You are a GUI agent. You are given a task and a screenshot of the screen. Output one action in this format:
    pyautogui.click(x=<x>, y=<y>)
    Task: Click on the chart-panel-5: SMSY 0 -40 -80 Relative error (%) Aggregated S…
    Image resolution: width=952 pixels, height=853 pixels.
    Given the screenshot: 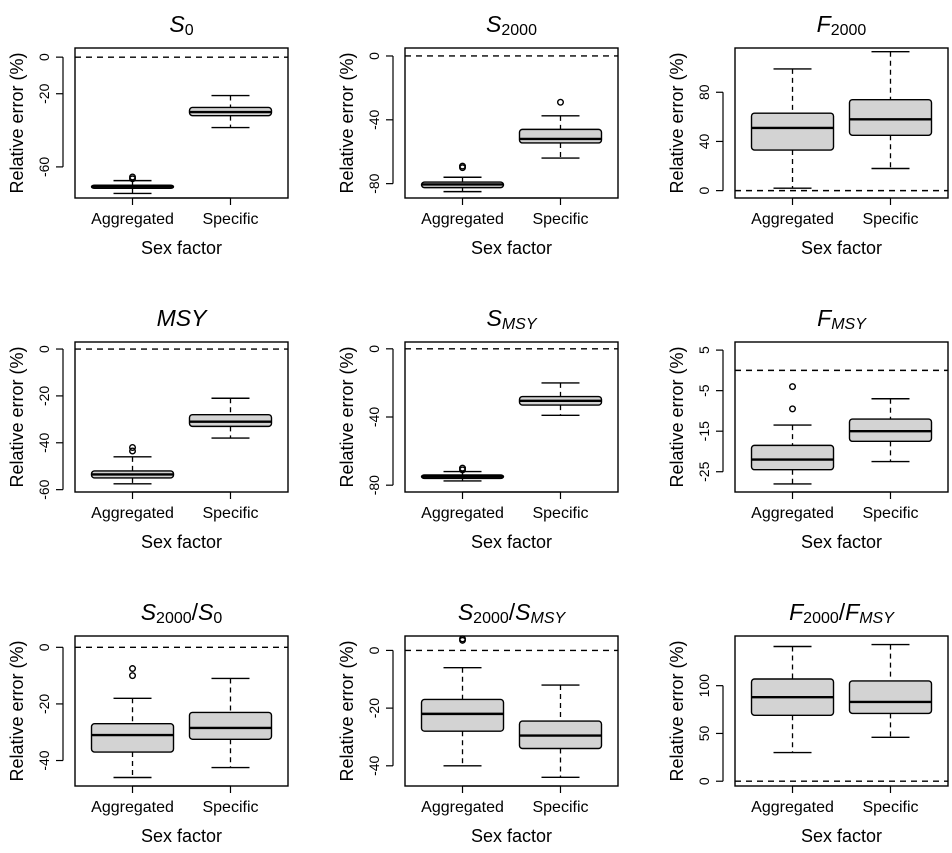 What is the action you would take?
    pyautogui.click(x=478, y=428)
    